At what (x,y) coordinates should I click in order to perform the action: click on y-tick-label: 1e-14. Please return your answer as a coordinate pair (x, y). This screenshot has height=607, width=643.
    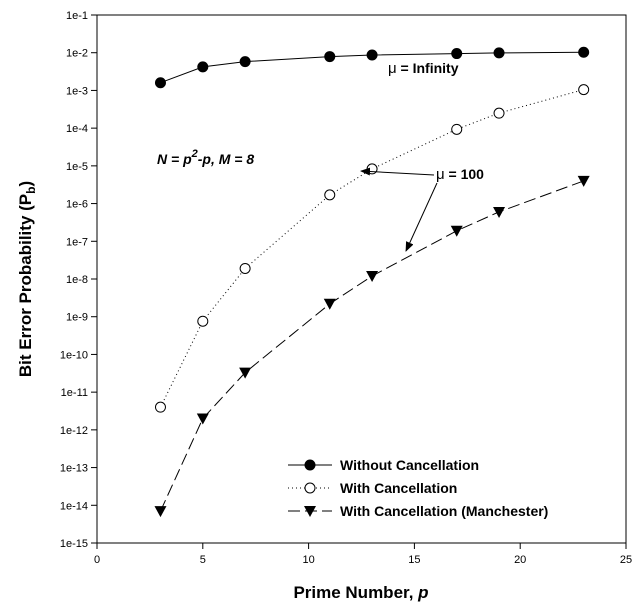
    Looking at the image, I should click on (74, 506).